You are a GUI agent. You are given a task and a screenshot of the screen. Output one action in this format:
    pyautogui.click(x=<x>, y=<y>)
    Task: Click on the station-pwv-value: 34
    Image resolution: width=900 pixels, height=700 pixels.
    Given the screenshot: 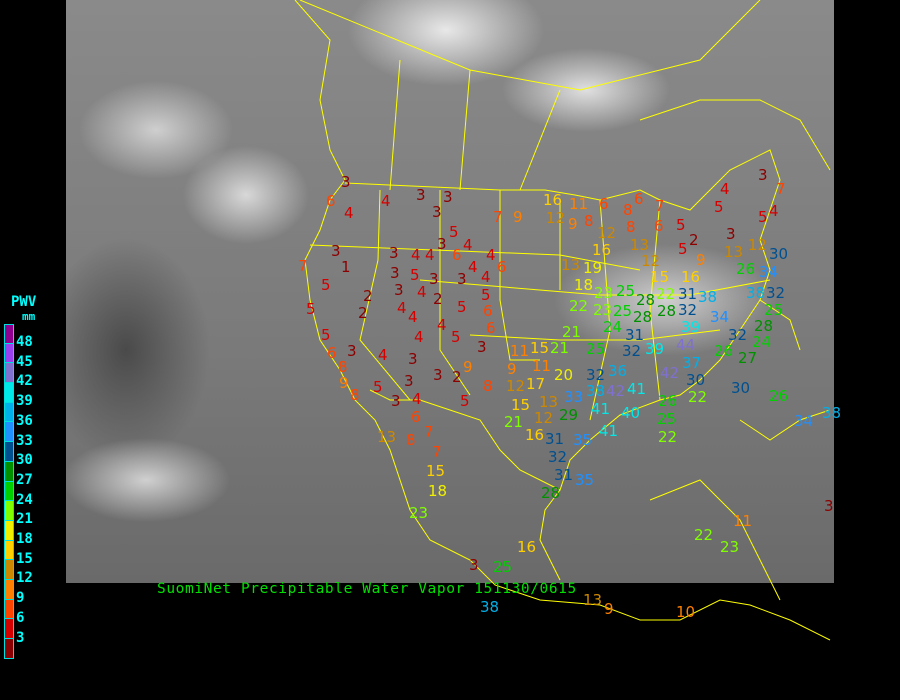 What is the action you would take?
    pyautogui.click(x=720, y=317)
    